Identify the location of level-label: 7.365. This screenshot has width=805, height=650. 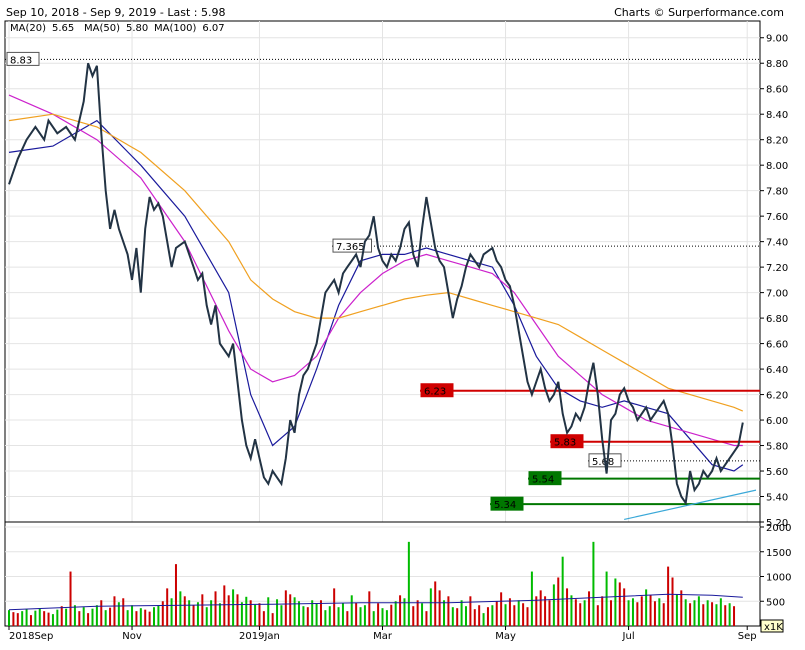
(350, 247).